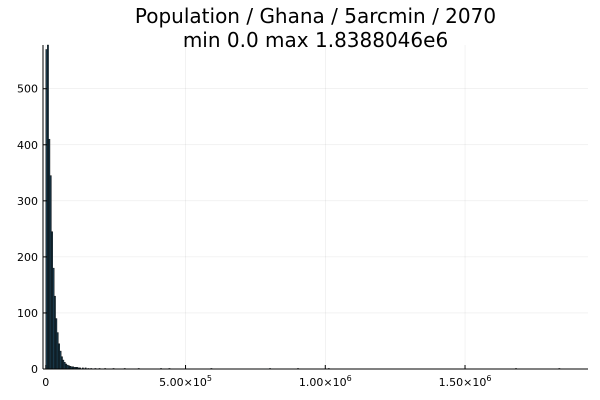 This screenshot has width=600, height=400. I want to click on y-tick-label: 300, so click(27, 201).